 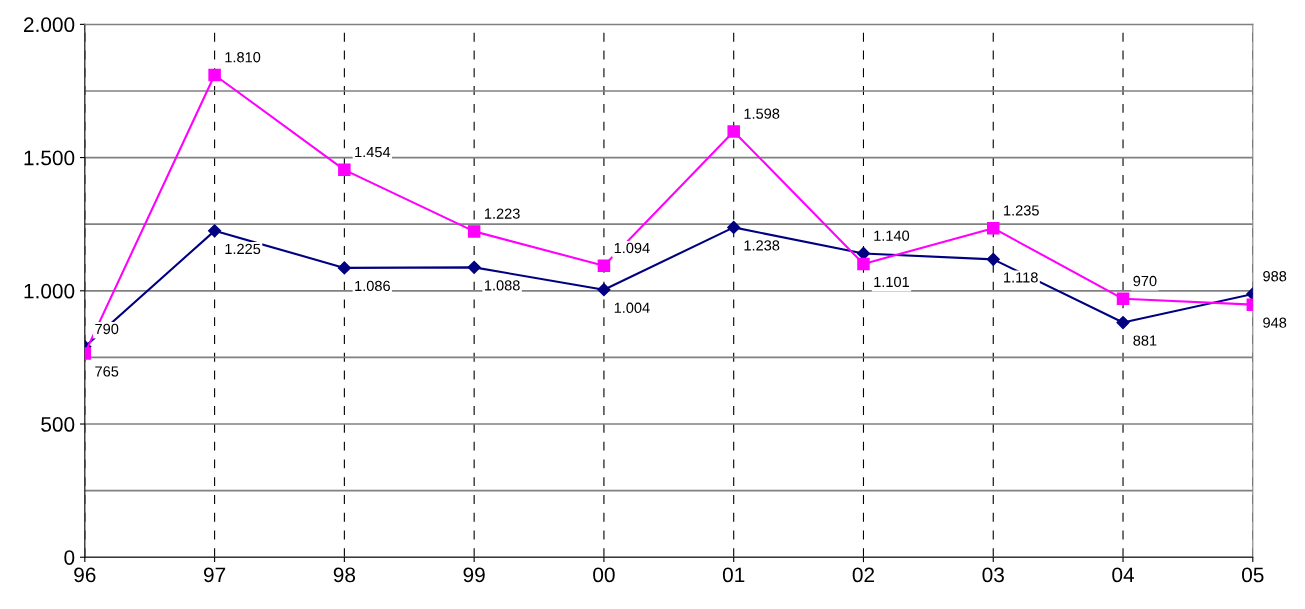 I want to click on data-label: 1.101, so click(x=891, y=282).